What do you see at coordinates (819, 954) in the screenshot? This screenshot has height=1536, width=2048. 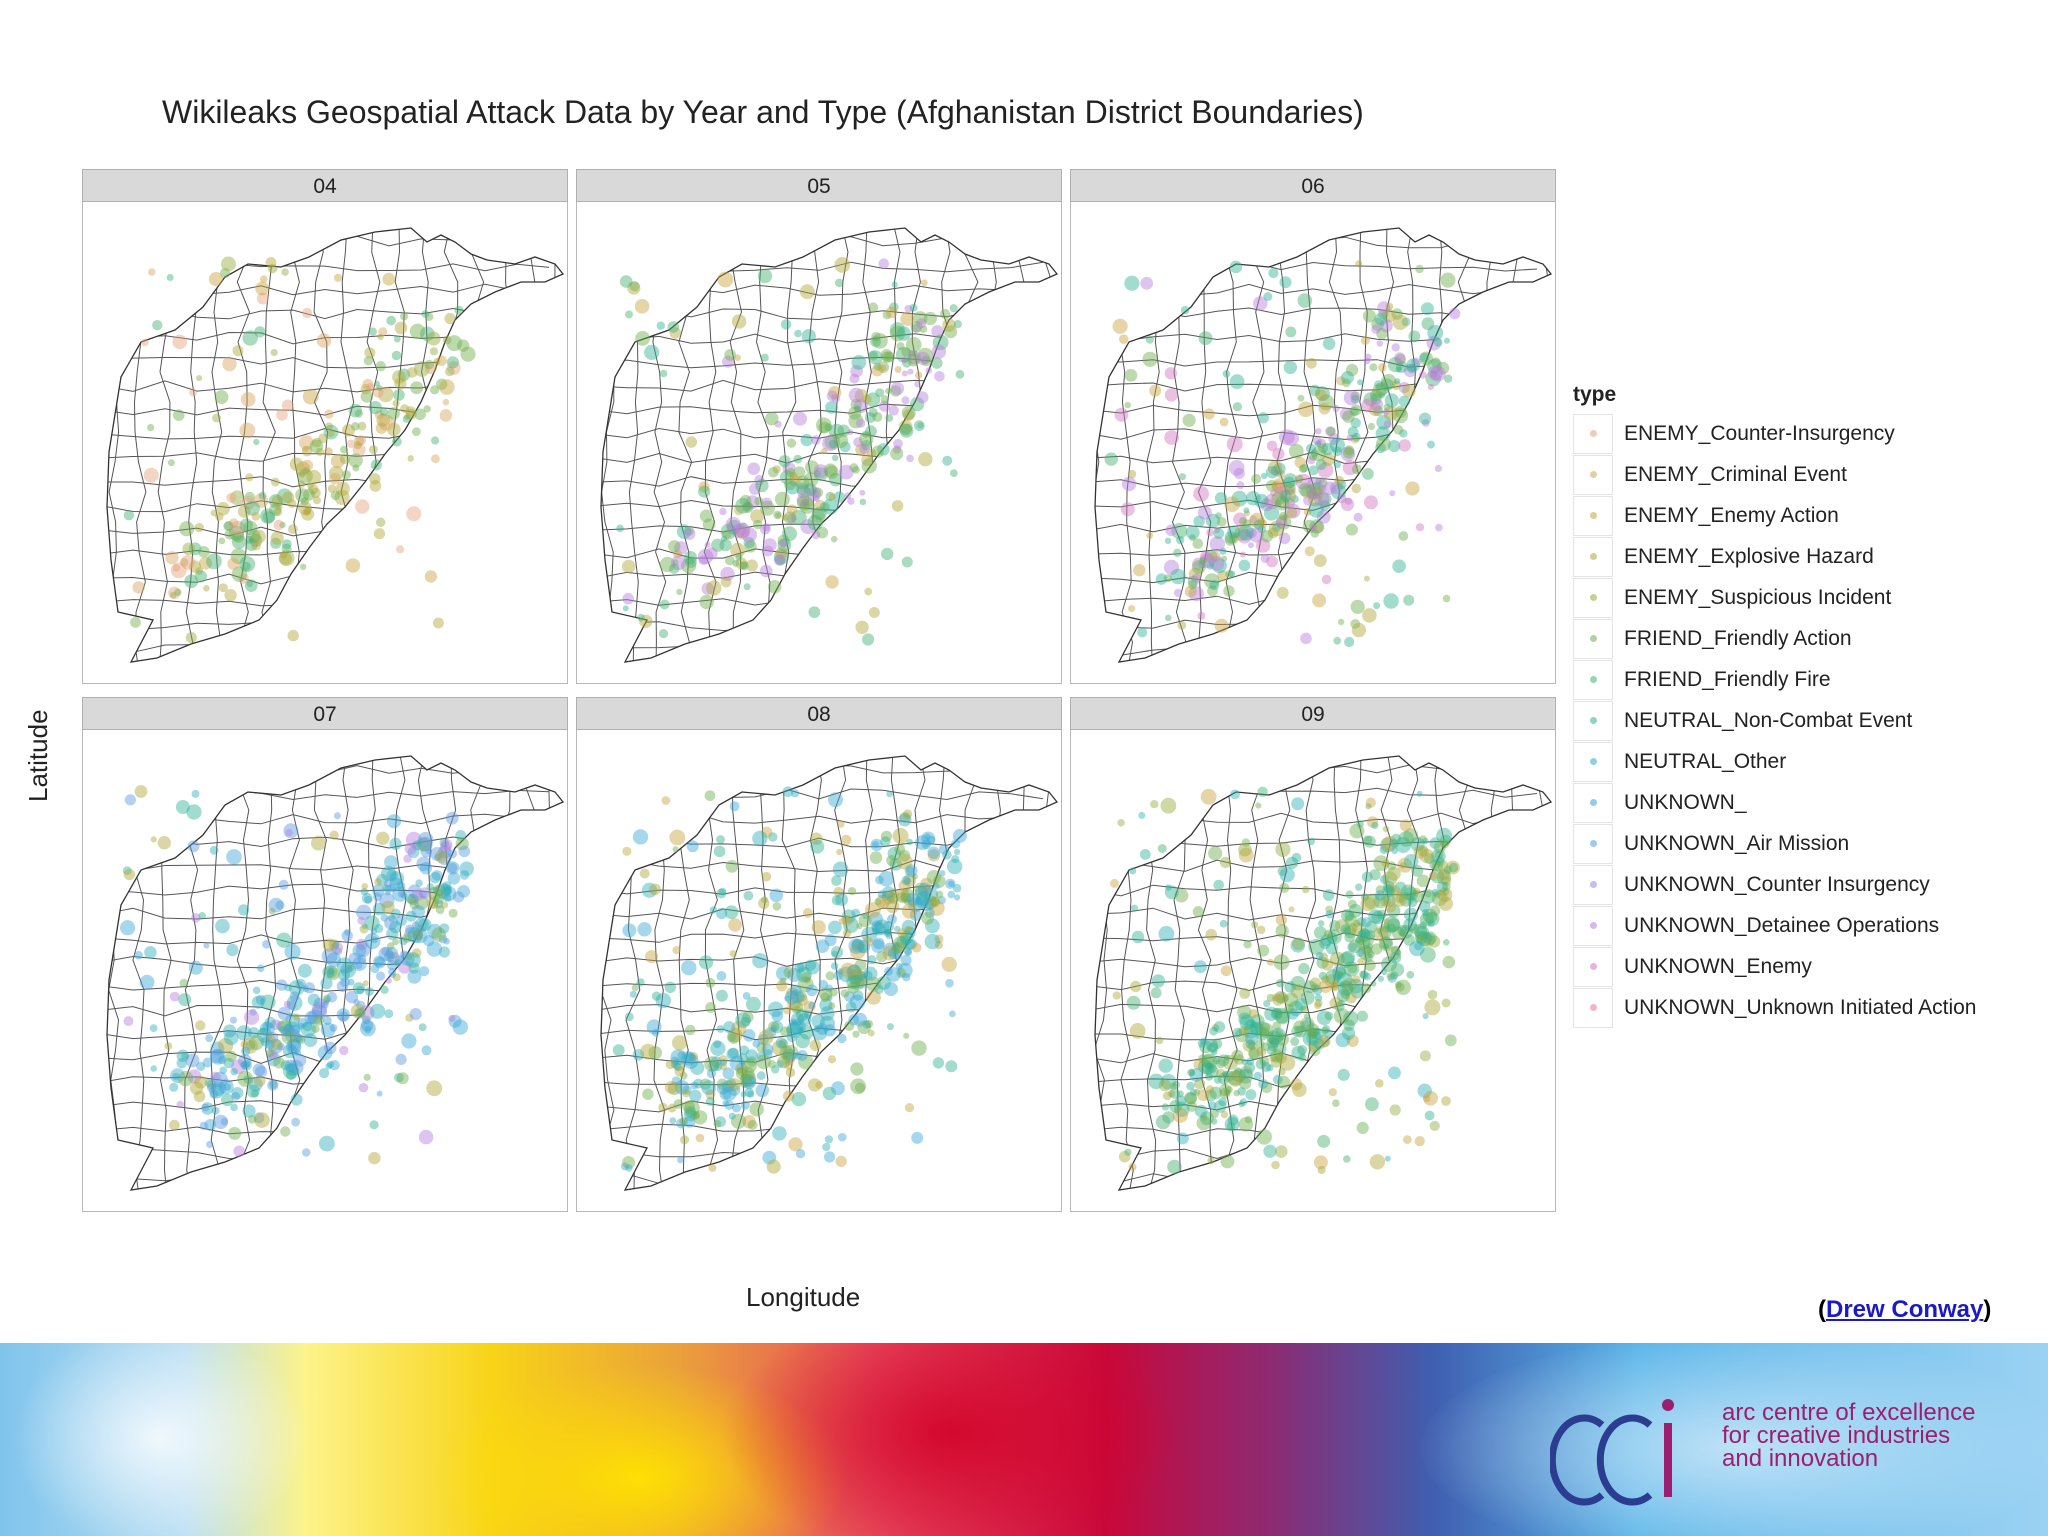 I see `facet-panel-08: 08` at bounding box center [819, 954].